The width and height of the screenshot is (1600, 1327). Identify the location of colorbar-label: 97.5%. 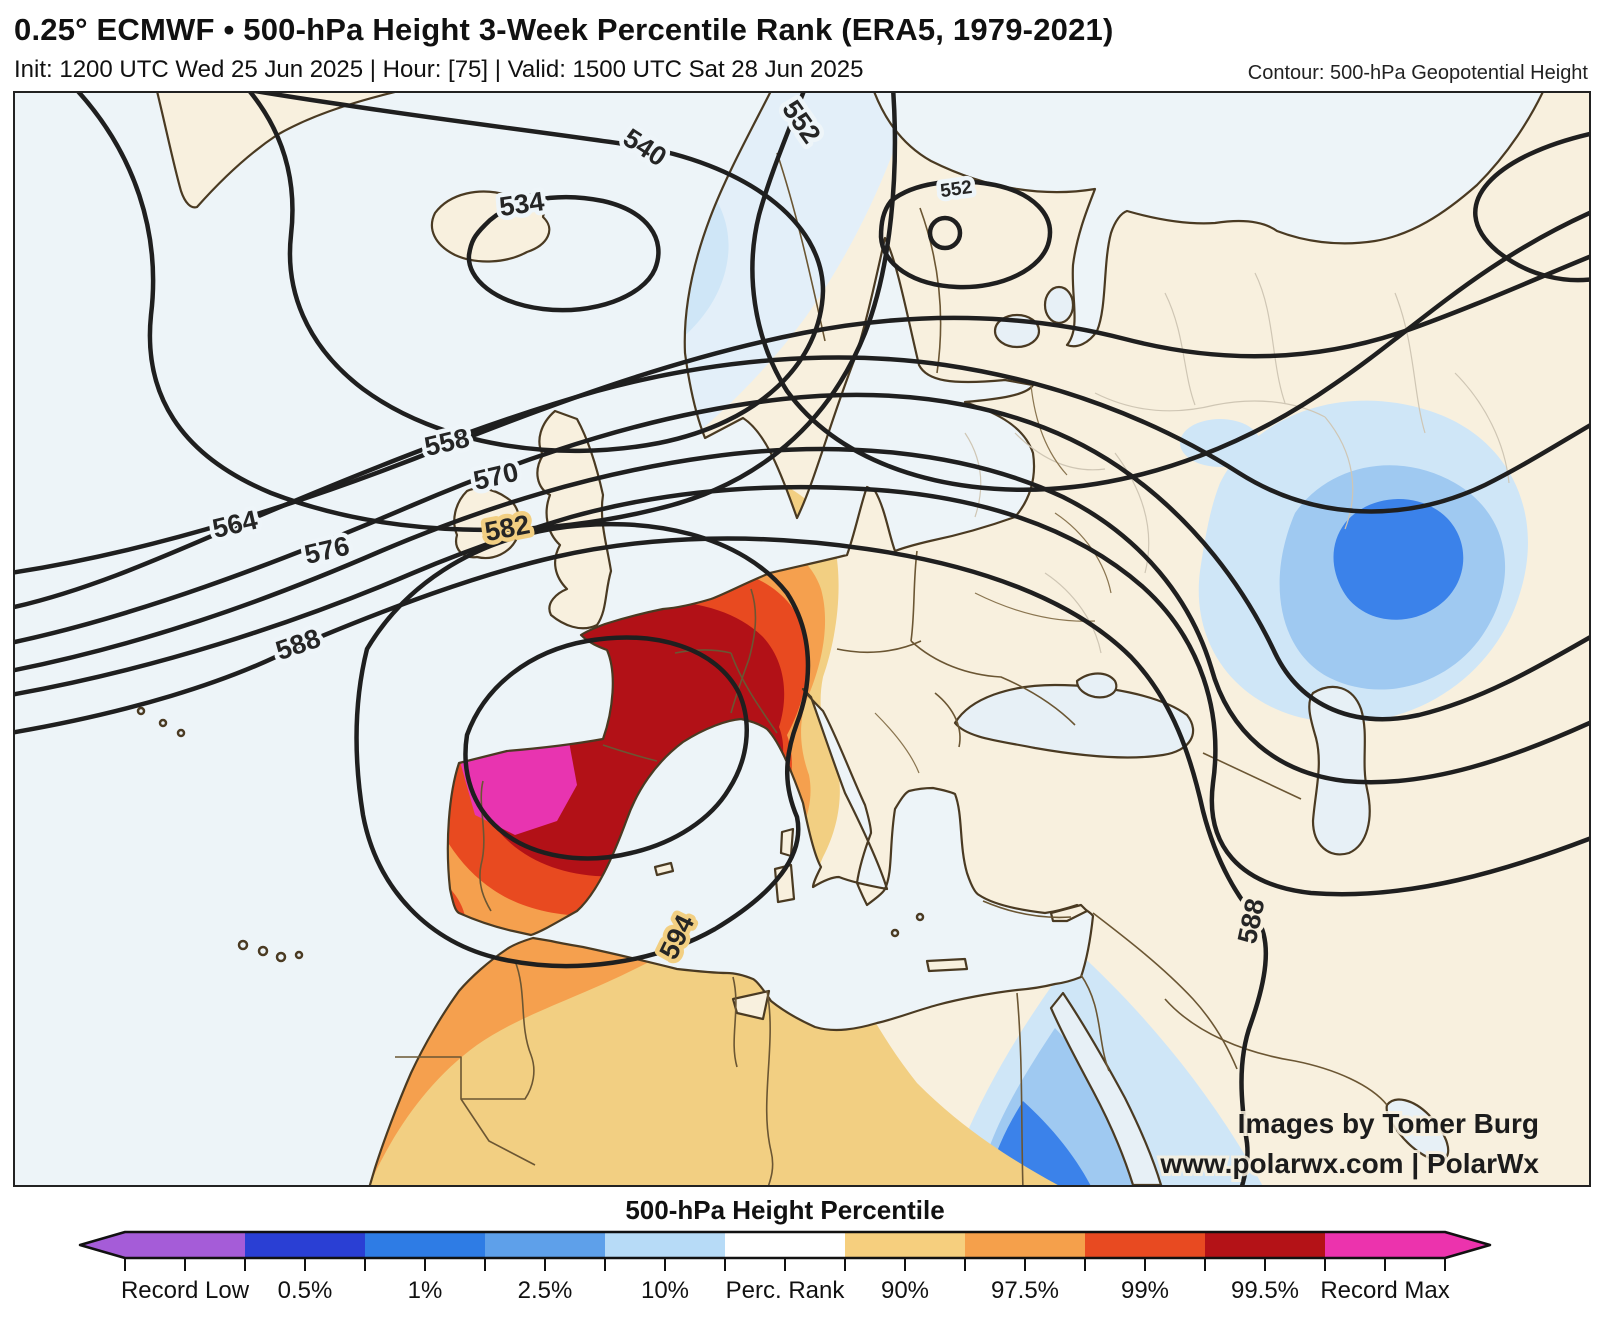
(1025, 1290).